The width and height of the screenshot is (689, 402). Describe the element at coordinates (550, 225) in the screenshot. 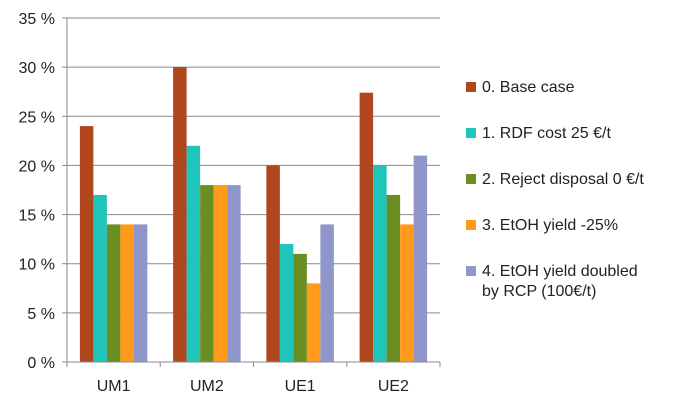

I see `legend-label: 3. EtOH yield -25%` at that location.